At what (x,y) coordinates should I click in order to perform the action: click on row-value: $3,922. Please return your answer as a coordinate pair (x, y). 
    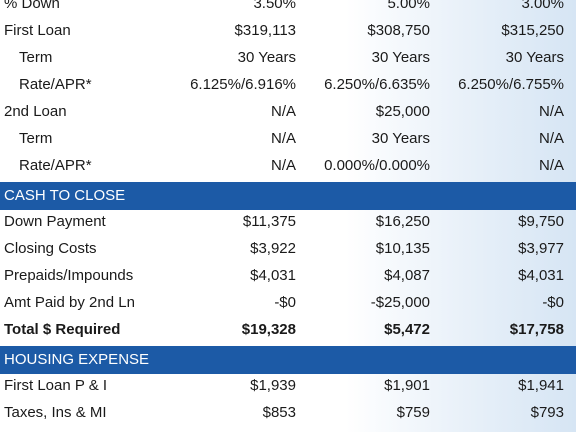
    Looking at the image, I should click on (273, 248).